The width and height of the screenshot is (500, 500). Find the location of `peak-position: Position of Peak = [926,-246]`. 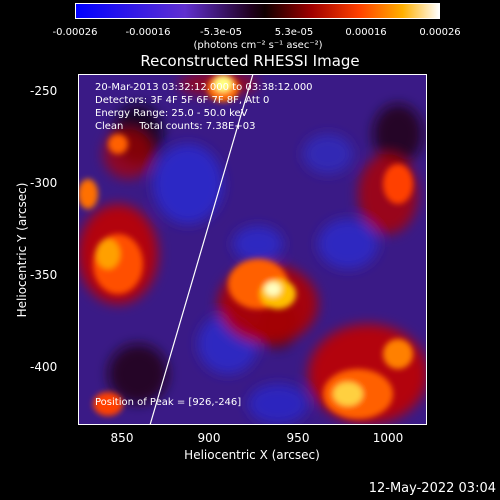

peak-position: Position of Peak = [926,-246] is located at coordinates (168, 402).